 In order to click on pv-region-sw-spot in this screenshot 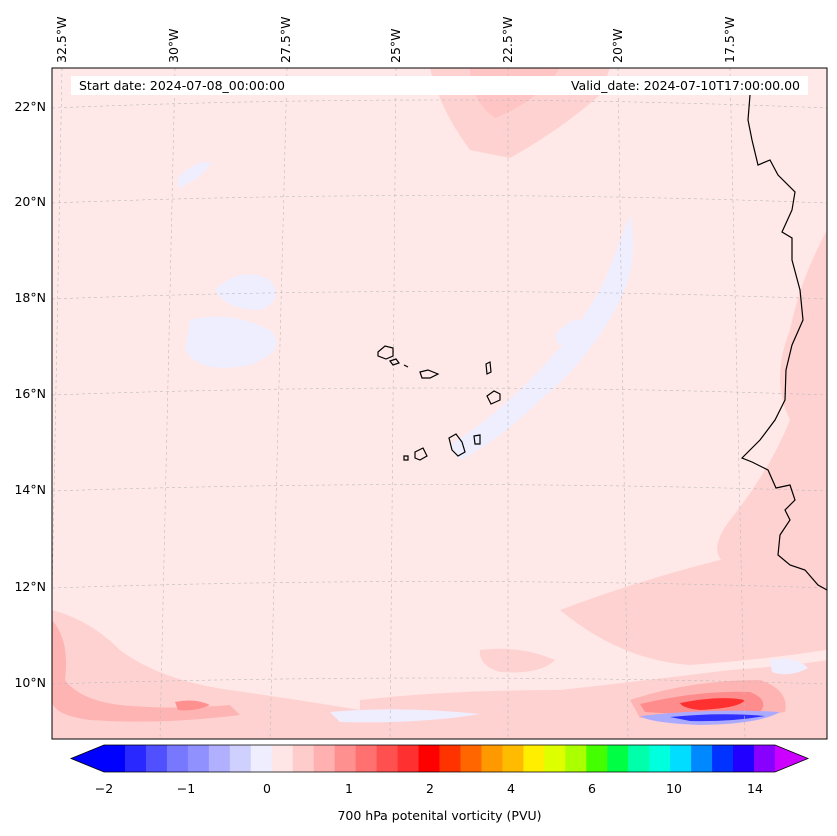, I will do `click(192, 705)`.